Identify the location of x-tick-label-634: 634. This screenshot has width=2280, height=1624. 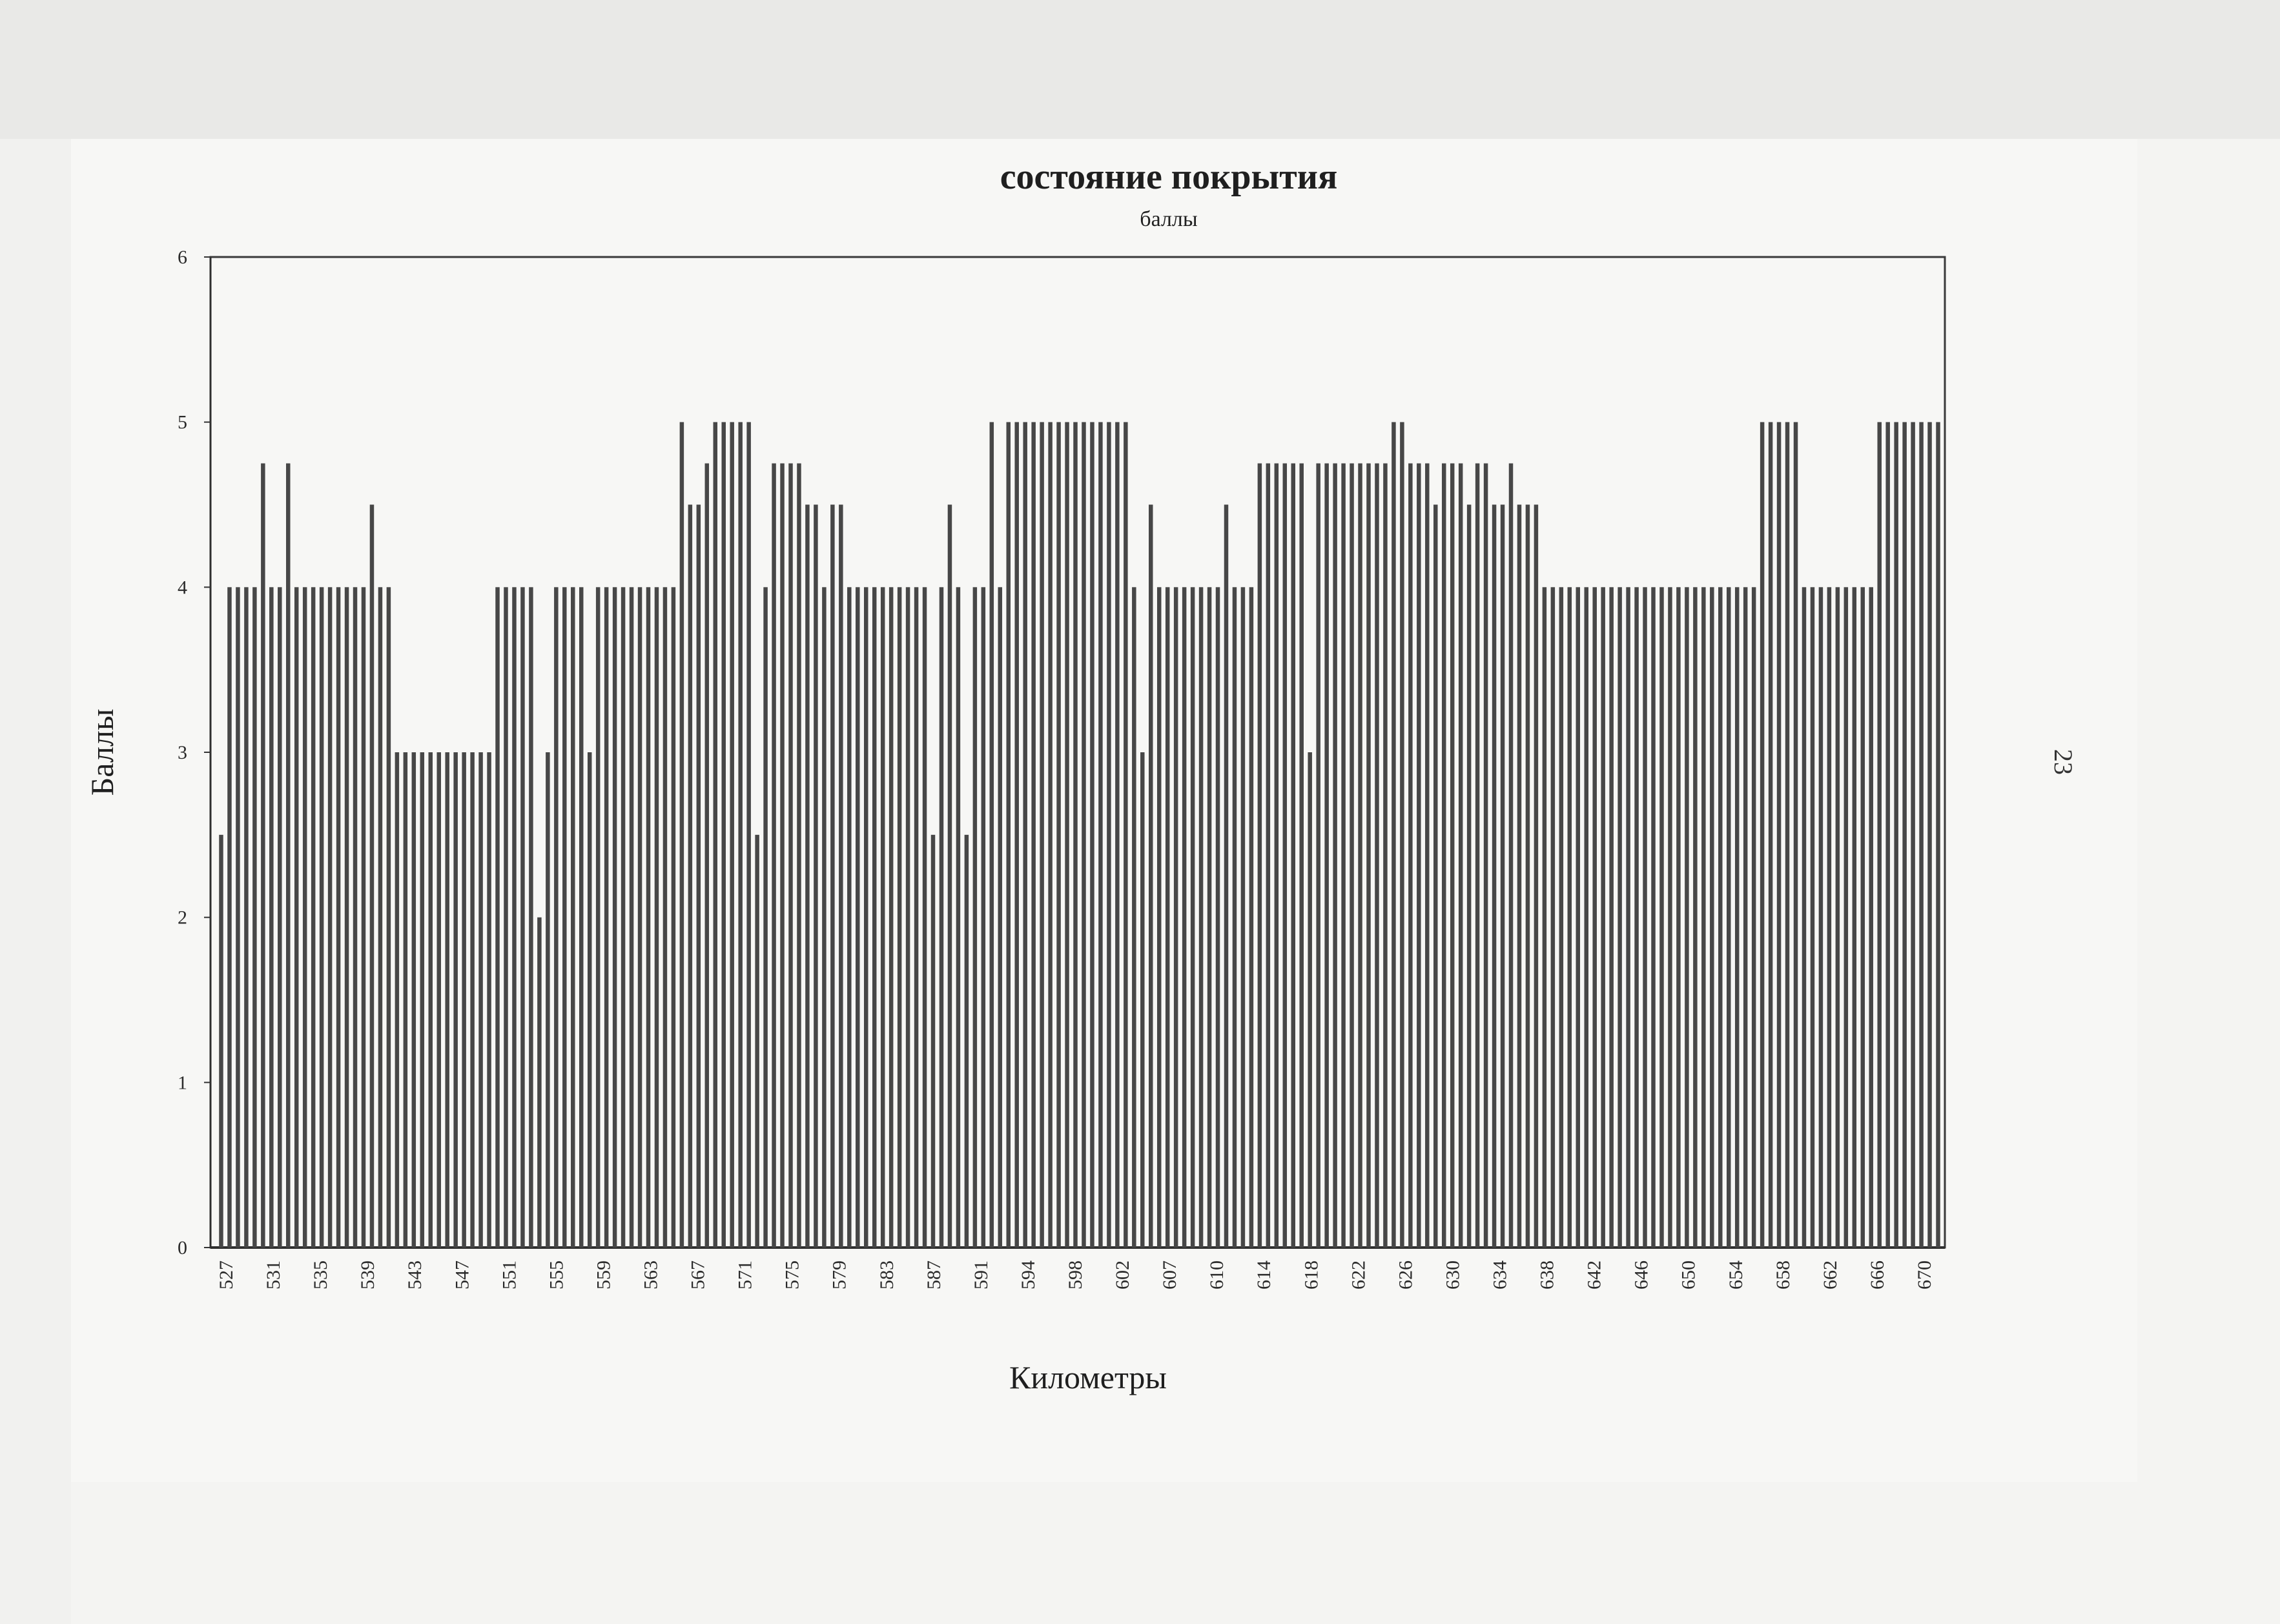
(1500, 1275).